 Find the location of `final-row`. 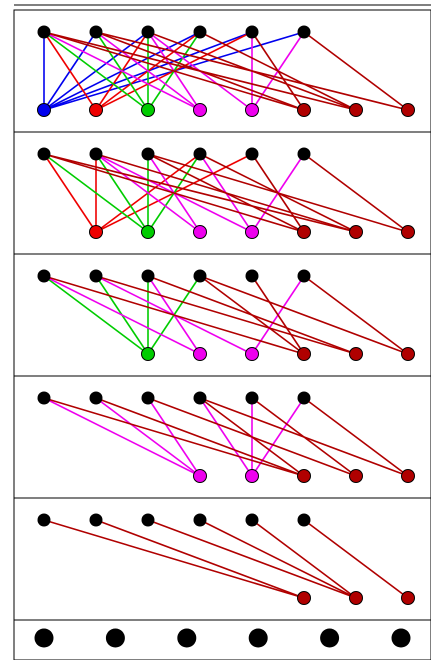

final-row is located at coordinates (222, 639).